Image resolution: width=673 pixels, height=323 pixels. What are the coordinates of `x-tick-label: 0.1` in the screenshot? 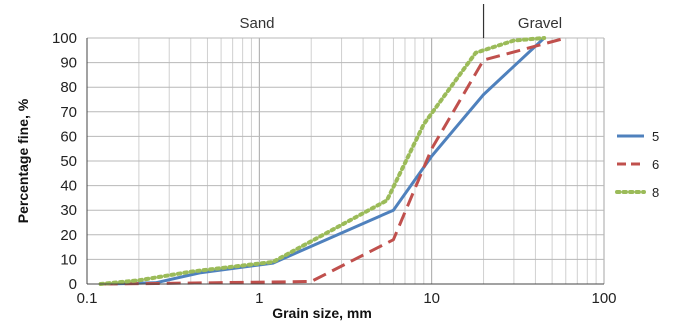 It's located at (87, 298).